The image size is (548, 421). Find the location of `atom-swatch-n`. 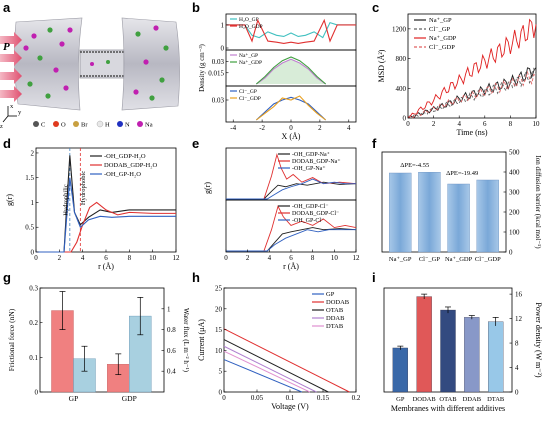

atom-swatch-n is located at coordinates (120, 124).